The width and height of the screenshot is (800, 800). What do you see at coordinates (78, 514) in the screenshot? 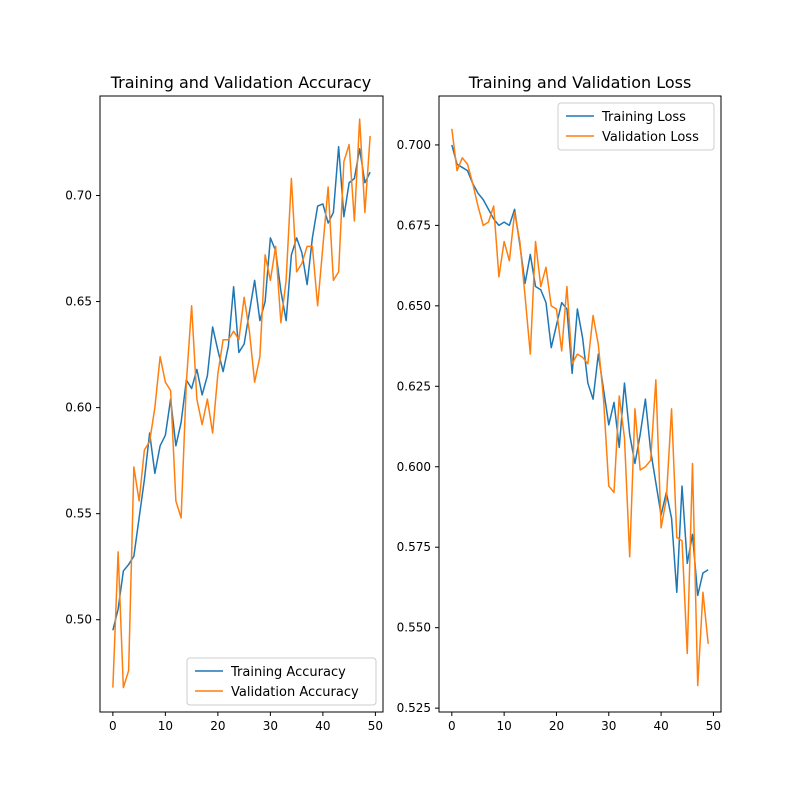
I see `accuracy-y-tick-label: 0.55` at bounding box center [78, 514].